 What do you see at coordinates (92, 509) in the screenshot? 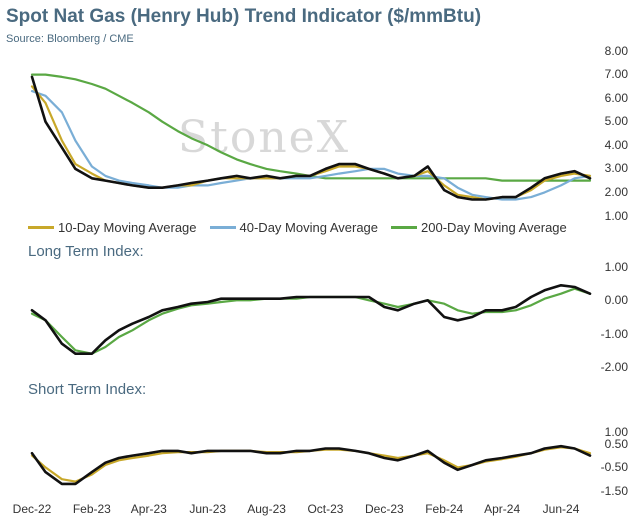
I see `xtick-label-1: Feb-23` at bounding box center [92, 509].